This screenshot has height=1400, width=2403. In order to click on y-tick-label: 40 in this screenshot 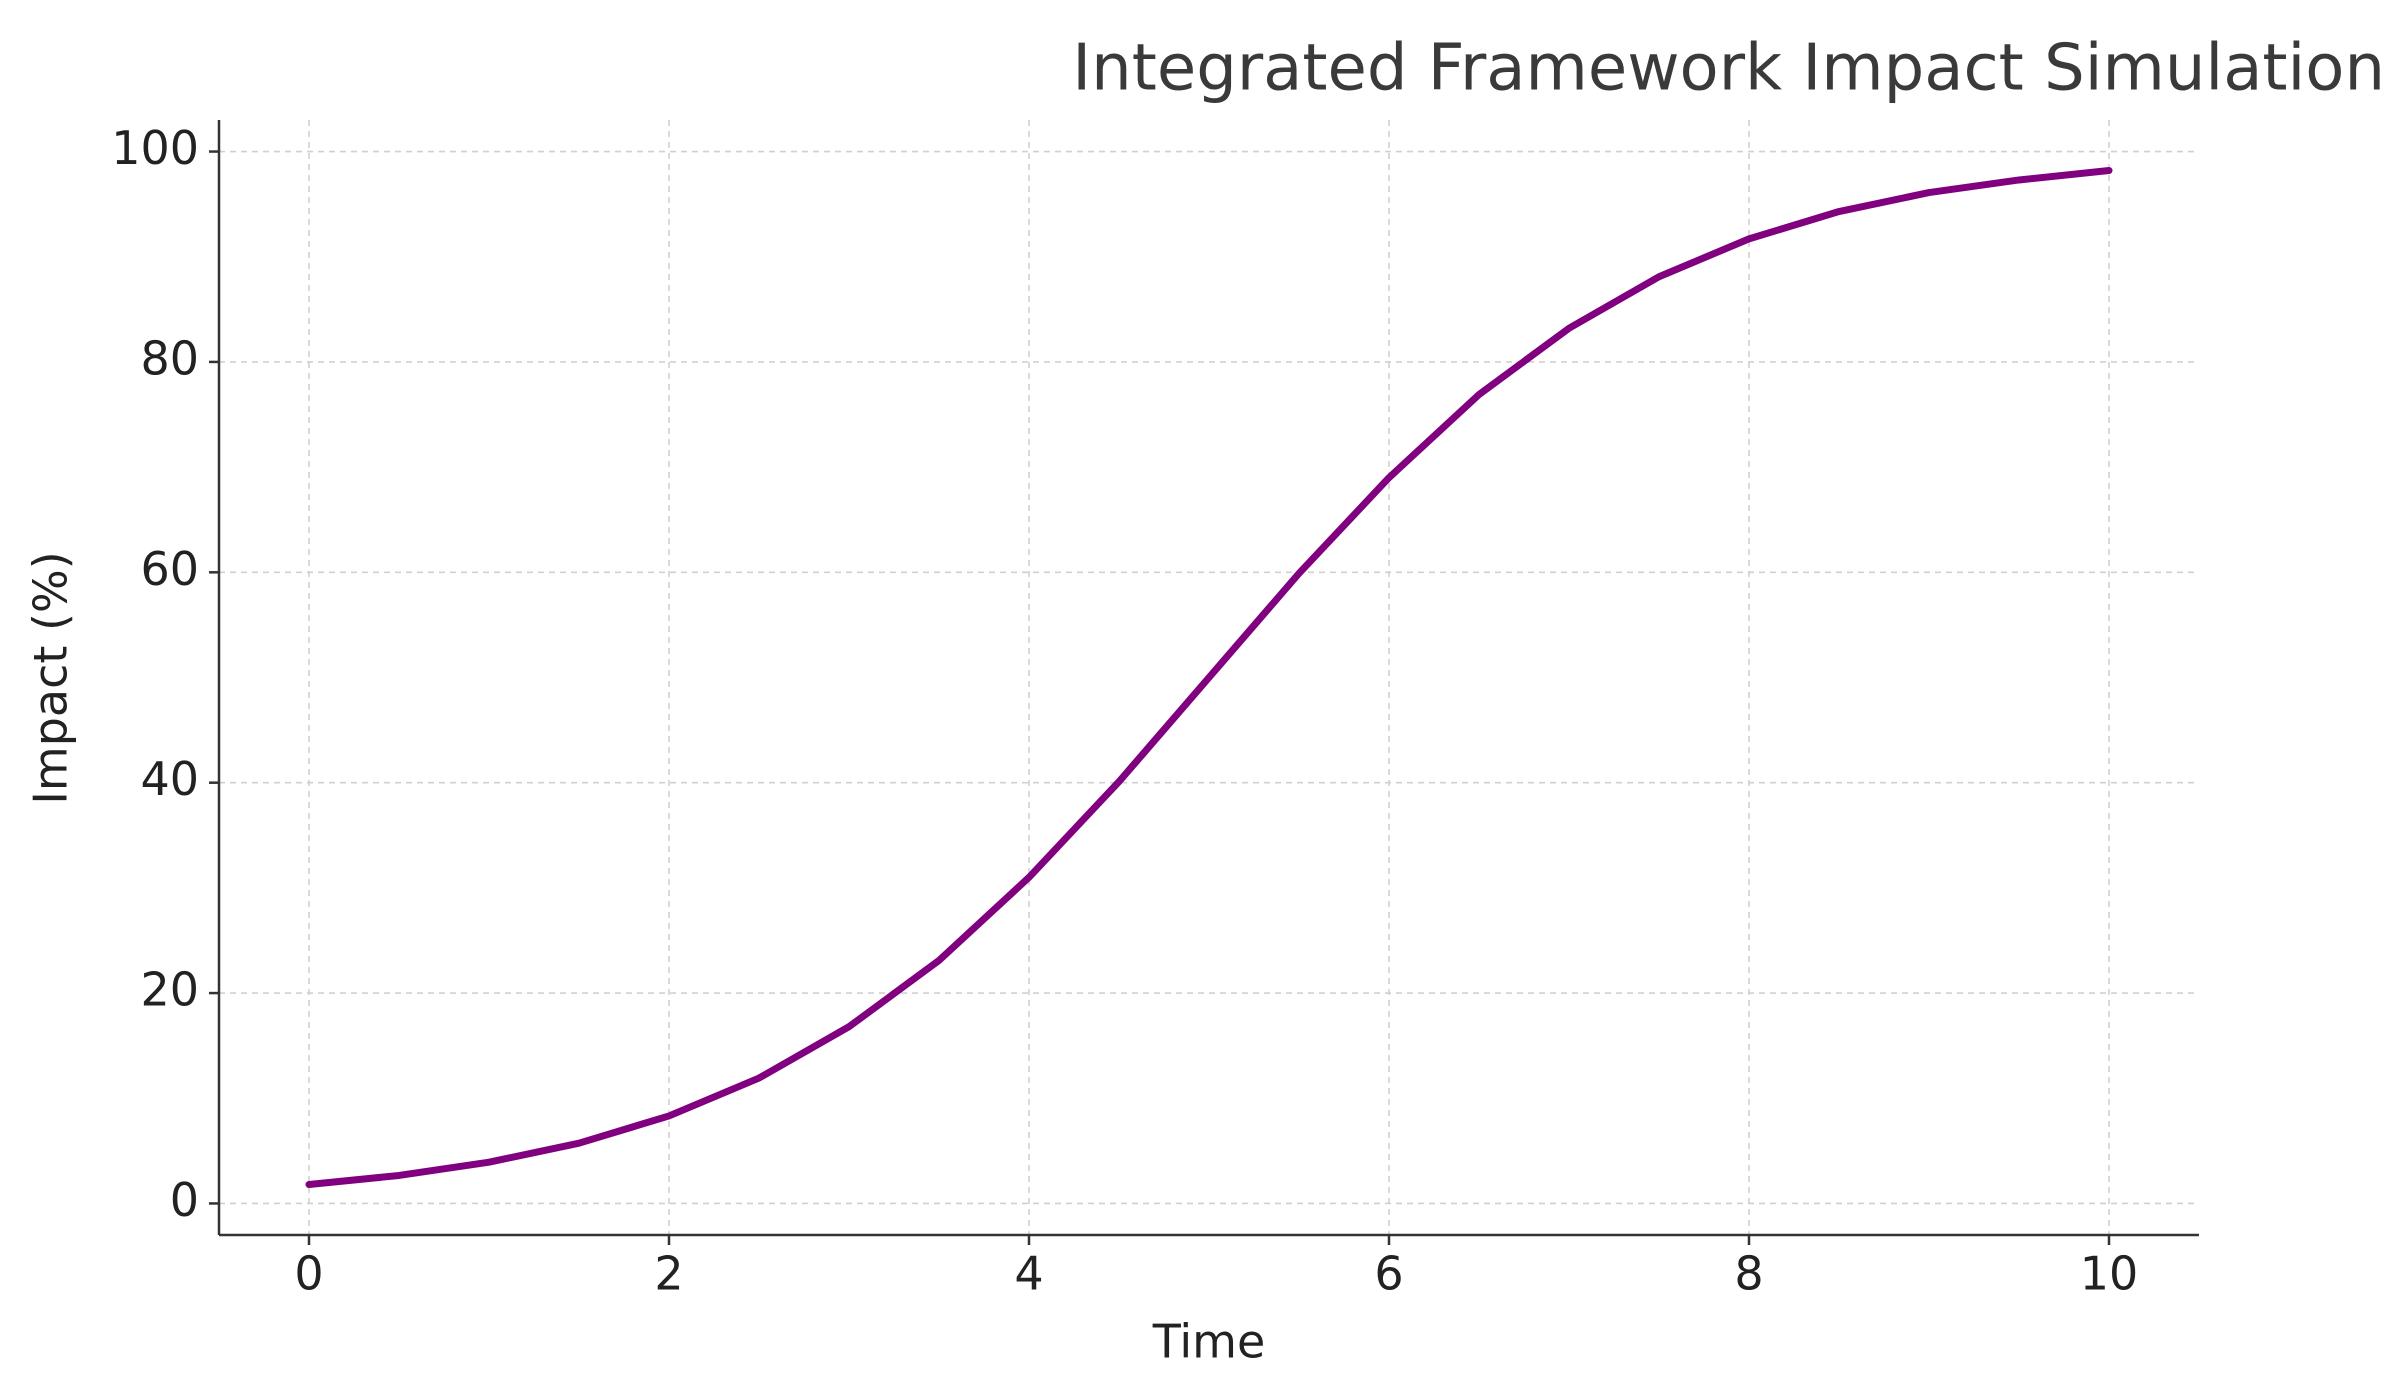, I will do `click(169, 779)`.